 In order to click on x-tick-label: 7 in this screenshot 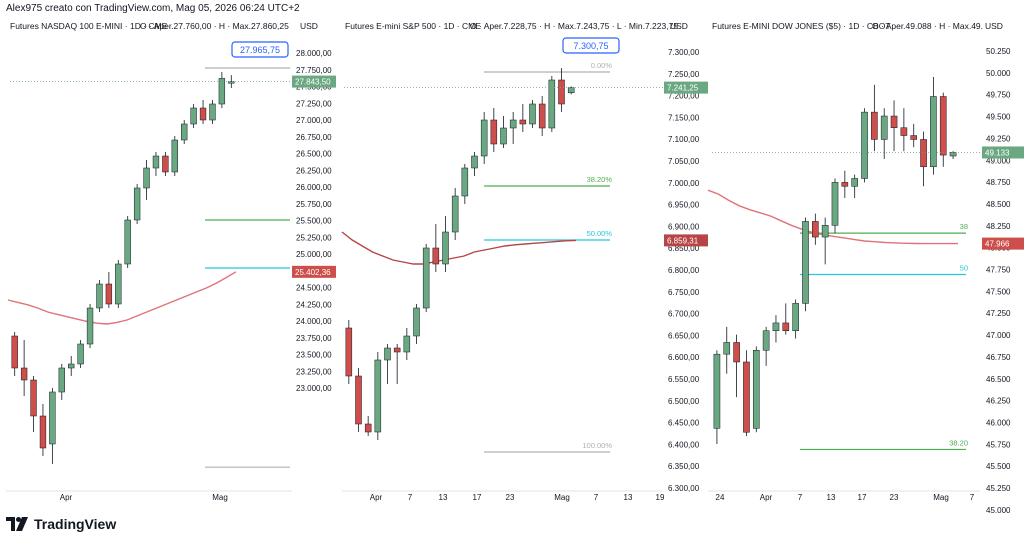, I will do `click(972, 497)`.